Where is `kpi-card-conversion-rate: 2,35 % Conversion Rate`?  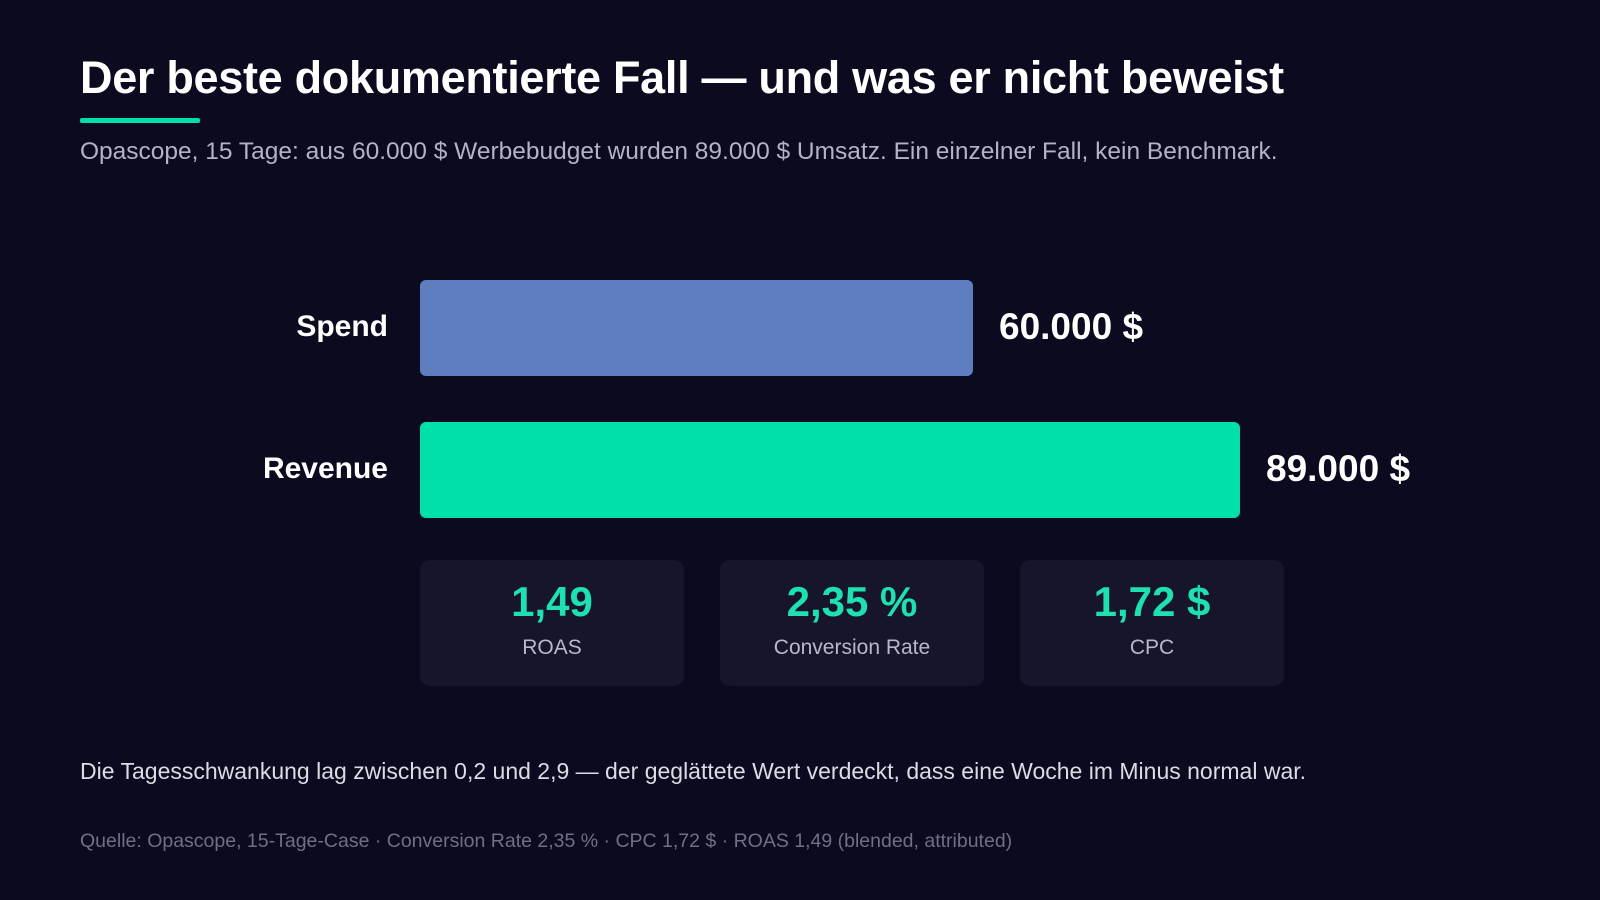
kpi-card-conversion-rate: 2,35 % Conversion Rate is located at coordinates (852, 623).